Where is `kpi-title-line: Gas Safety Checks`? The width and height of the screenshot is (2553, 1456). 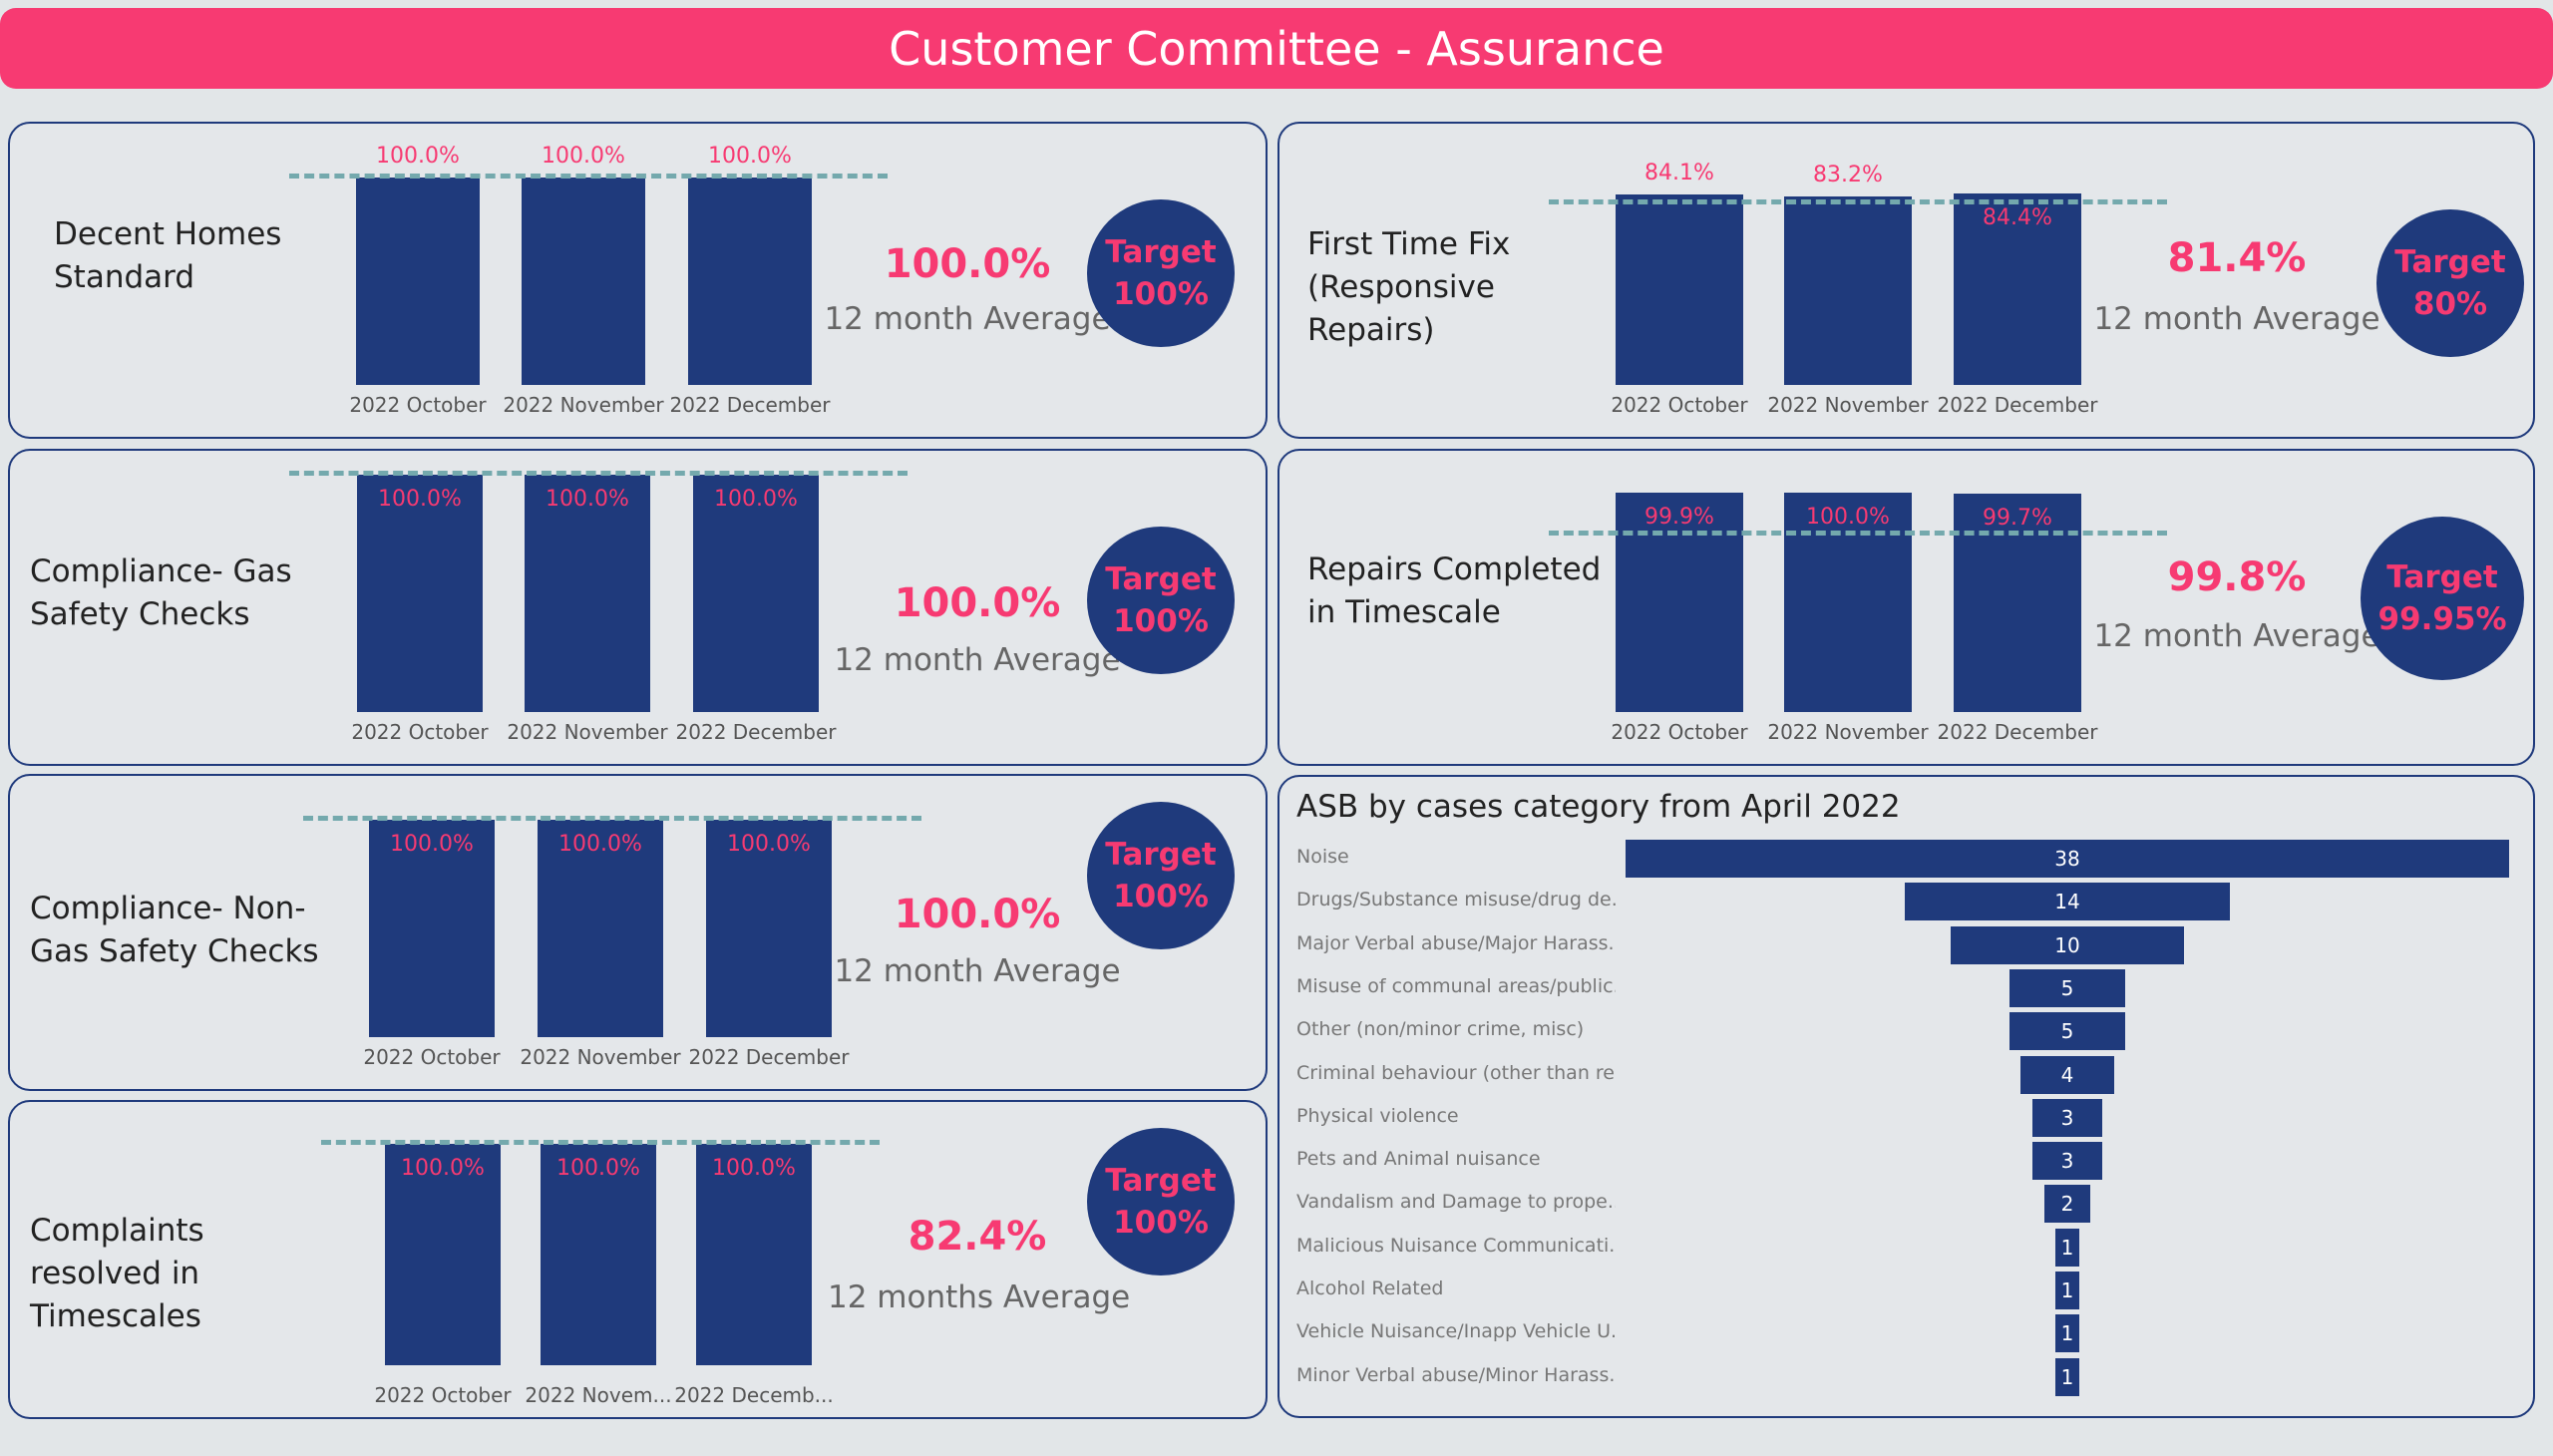
kpi-title-line: Gas Safety Checks is located at coordinates (175, 951).